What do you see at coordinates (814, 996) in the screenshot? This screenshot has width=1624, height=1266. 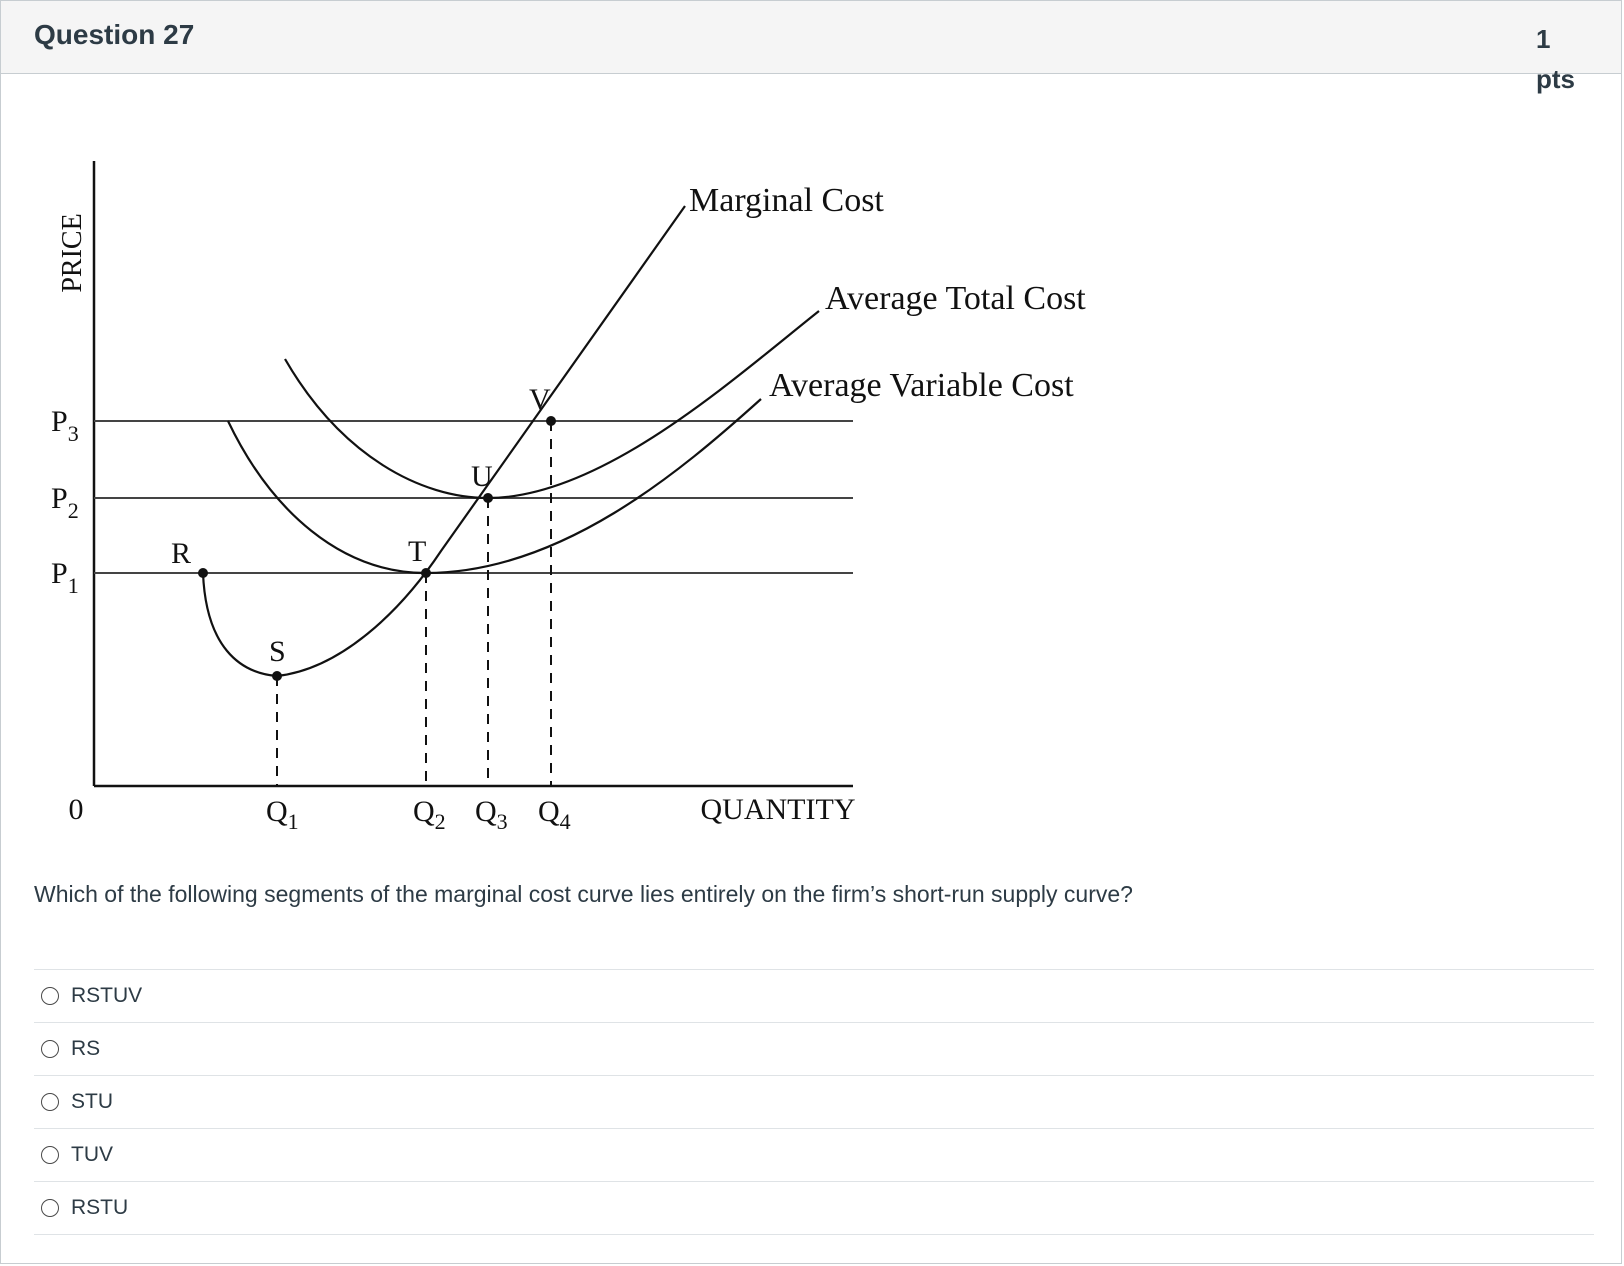 I see `answer-option-rstuv: RSTUV` at bounding box center [814, 996].